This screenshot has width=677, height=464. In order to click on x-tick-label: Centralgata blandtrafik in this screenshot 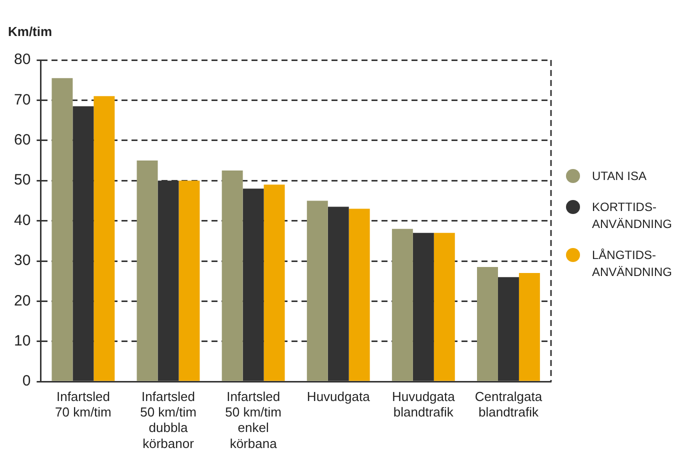, I will do `click(508, 404)`.